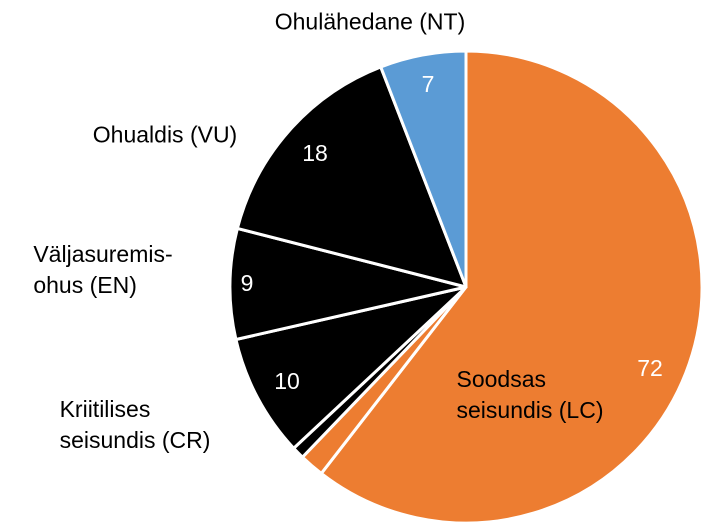 This screenshot has width=702, height=523. Describe the element at coordinates (428, 84) in the screenshot. I see `value-label: 7` at that location.